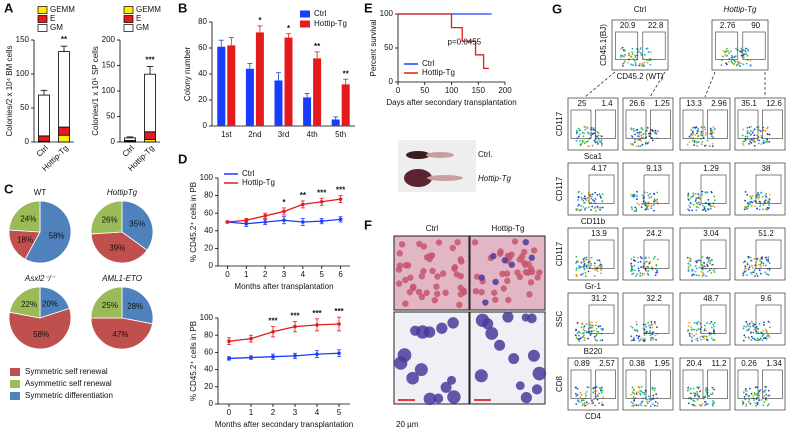 This screenshot has width=800, height=441. Describe the element at coordinates (283, 286) in the screenshot. I see `x-axis-label: Months after transplantation` at that location.